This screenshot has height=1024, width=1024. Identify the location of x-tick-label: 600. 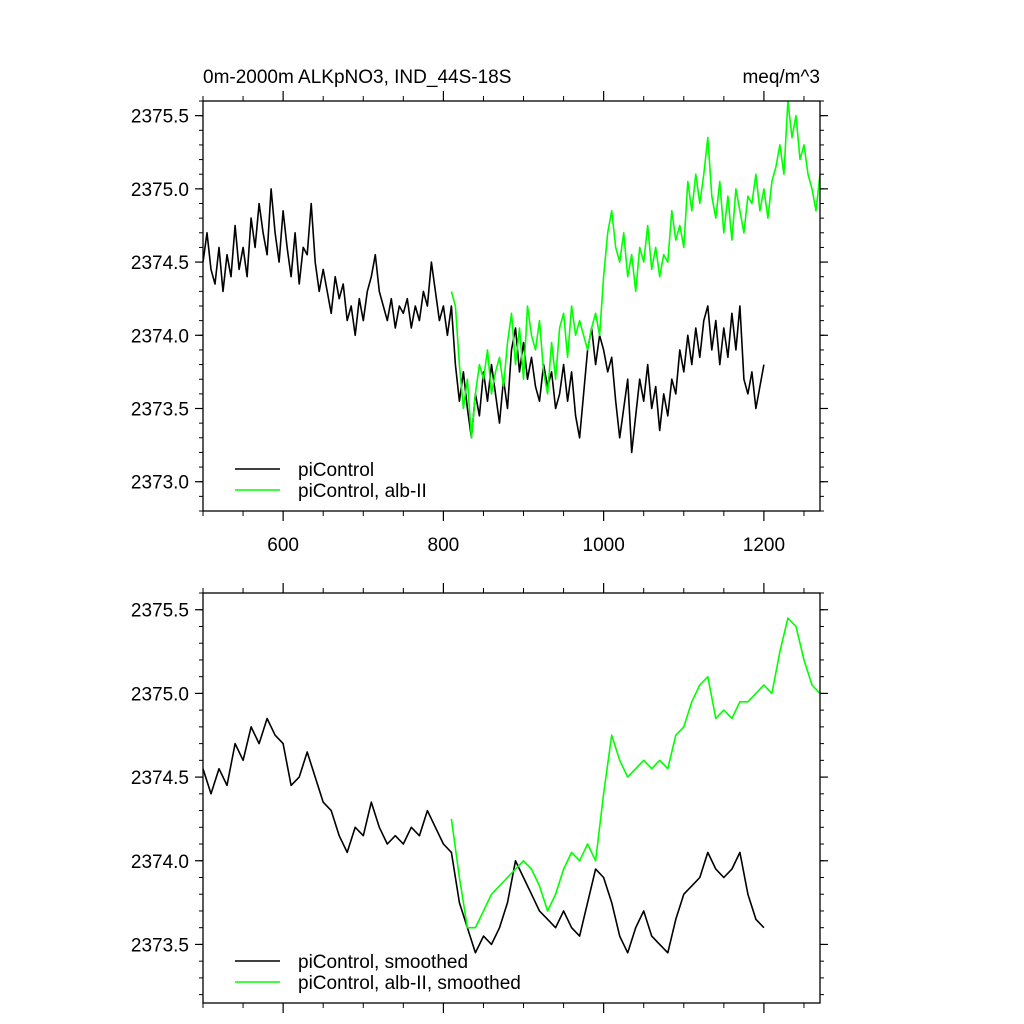
(283, 545).